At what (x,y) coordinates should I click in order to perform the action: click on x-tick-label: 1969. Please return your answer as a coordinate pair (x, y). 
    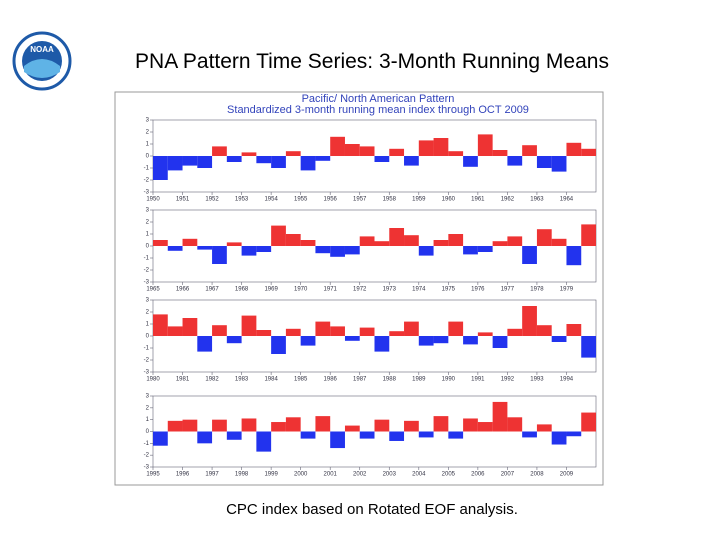
    Looking at the image, I should click on (271, 290).